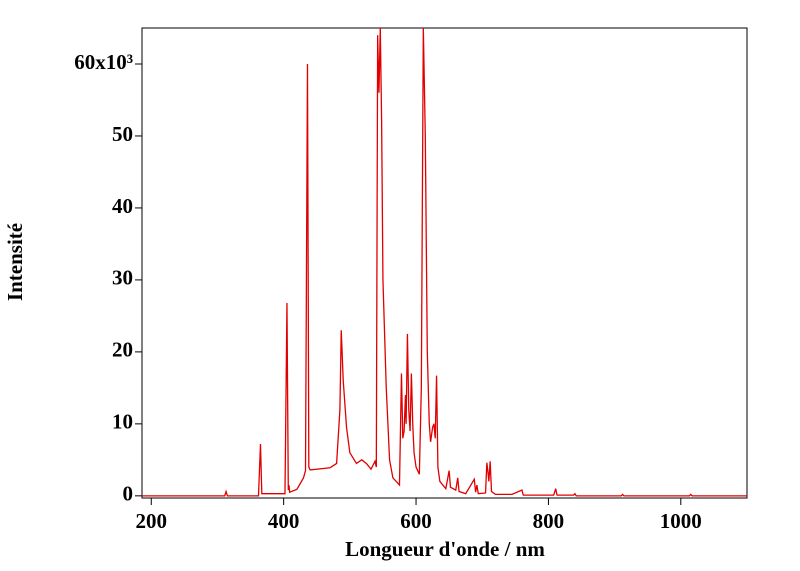 The width and height of the screenshot is (800, 571). Describe the element at coordinates (122, 134) in the screenshot. I see `y-tick-label: 50` at that location.